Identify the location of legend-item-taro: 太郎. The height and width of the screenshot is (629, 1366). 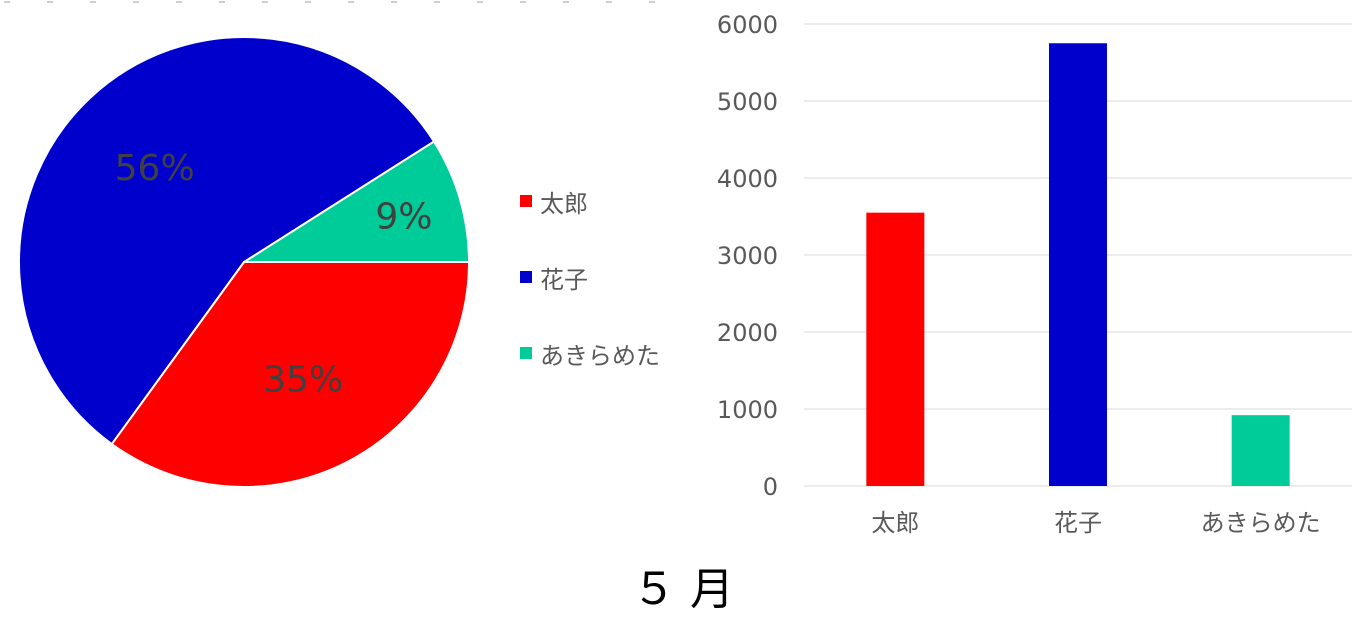
(554, 202).